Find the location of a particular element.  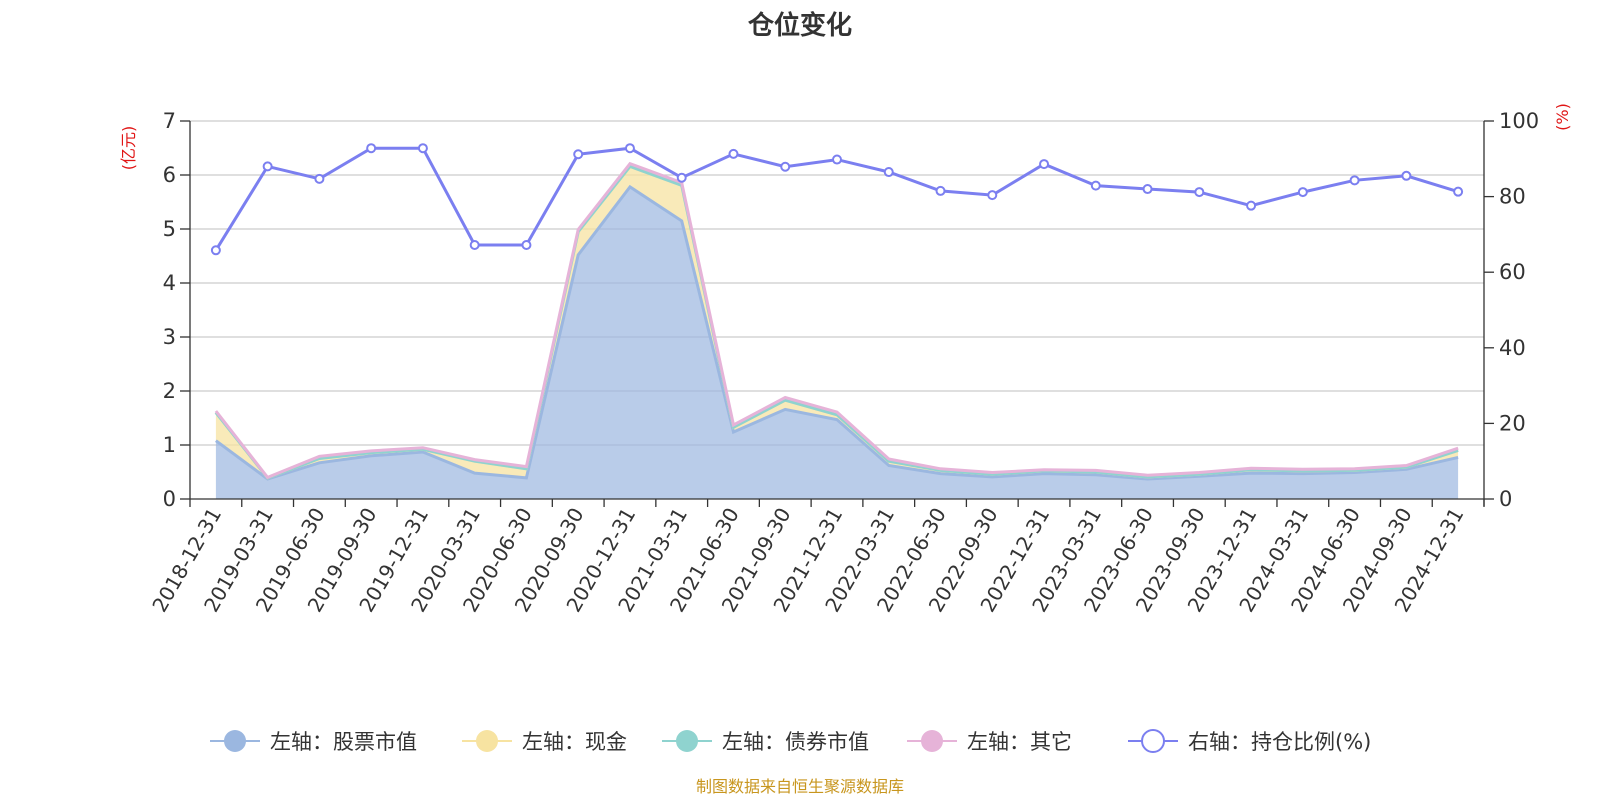

left-axis-tick-label: 0 is located at coordinates (169, 499).